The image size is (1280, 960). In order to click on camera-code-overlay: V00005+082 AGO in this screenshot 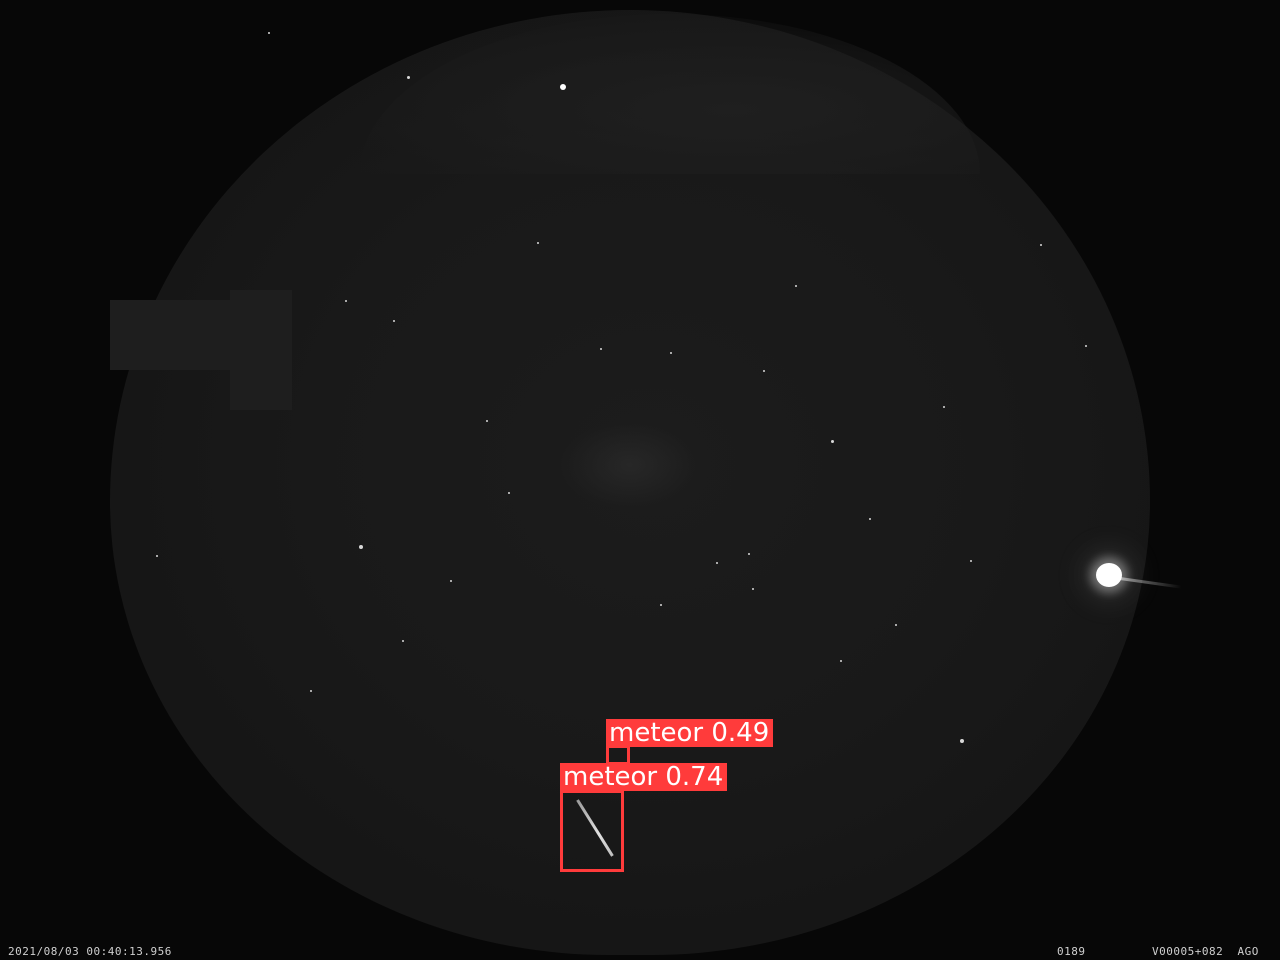, I will do `click(1205, 951)`.